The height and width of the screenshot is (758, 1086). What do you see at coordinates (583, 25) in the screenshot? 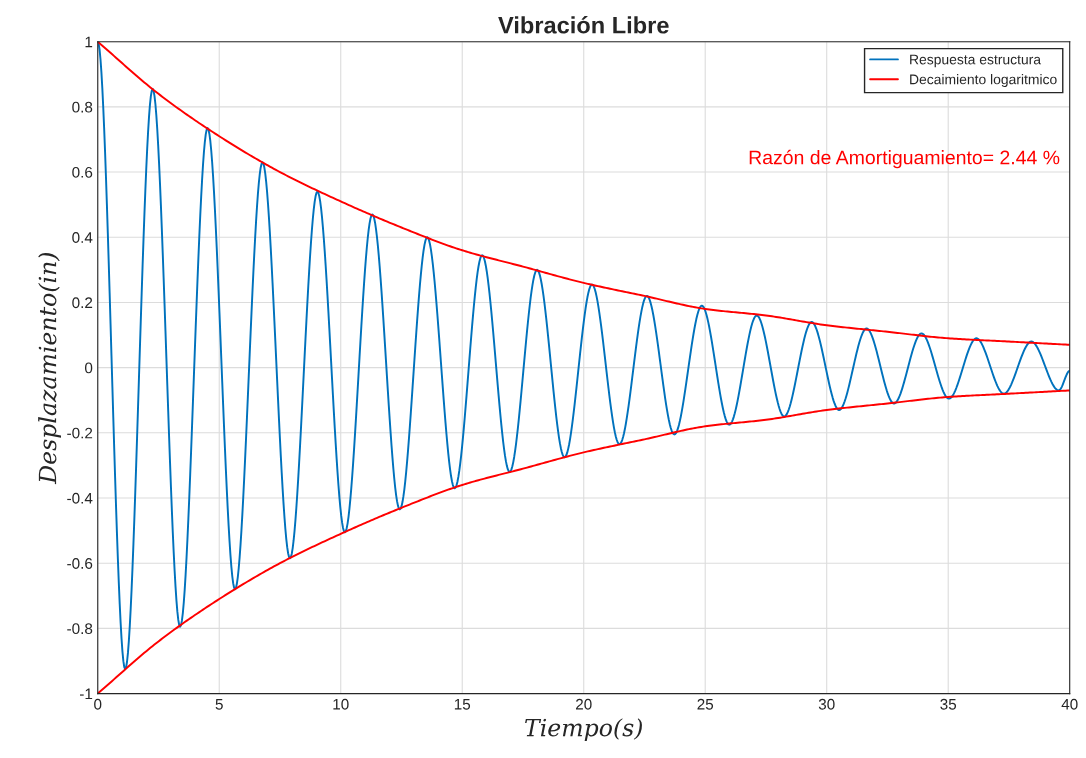
I see `chart-title: Vibración Libre` at bounding box center [583, 25].